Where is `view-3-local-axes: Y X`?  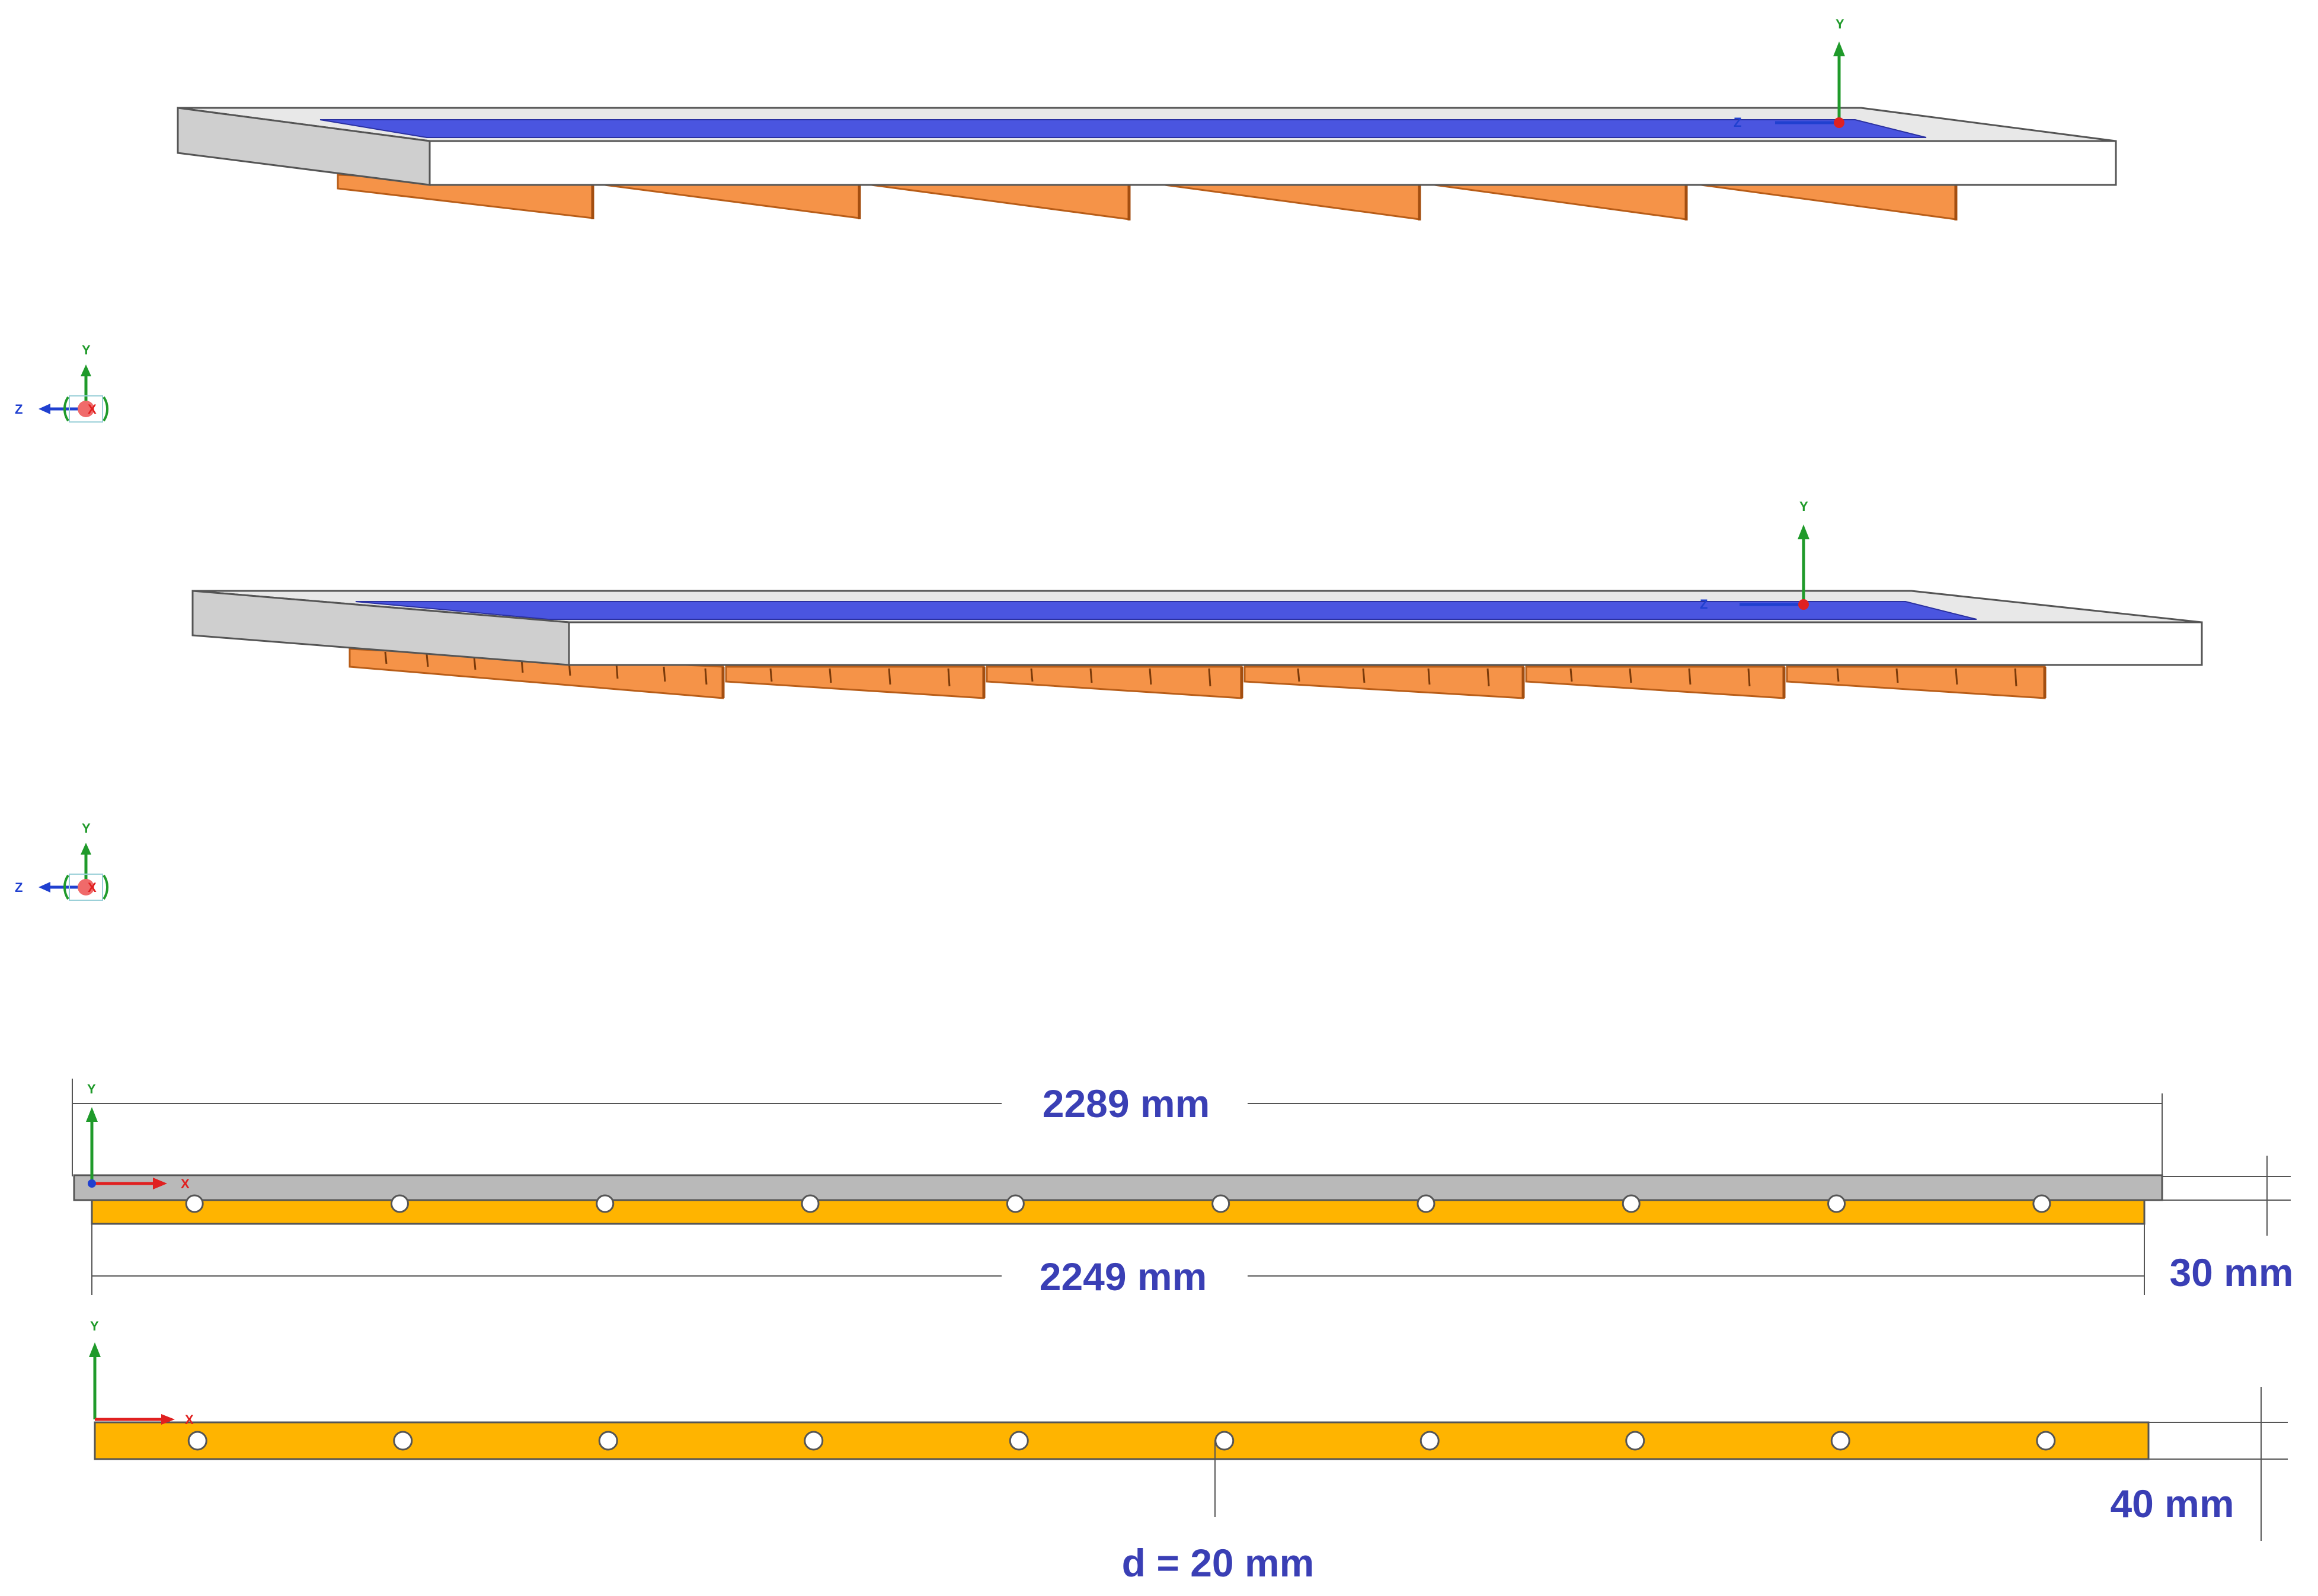
view-3-local-axes: Y X is located at coordinates (138, 1136).